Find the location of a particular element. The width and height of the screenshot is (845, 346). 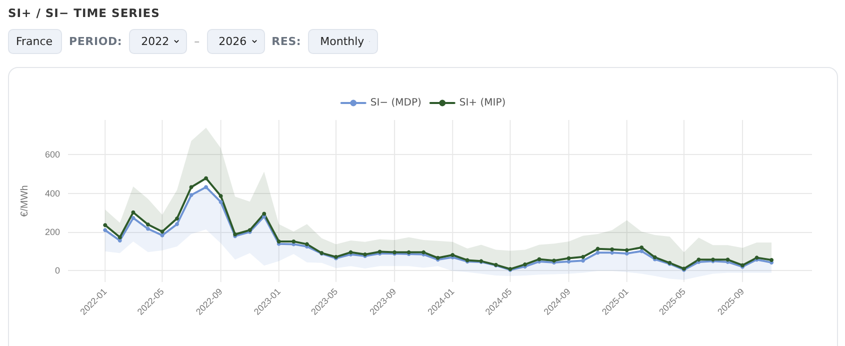

y-tick-label: 200 is located at coordinates (52, 231).